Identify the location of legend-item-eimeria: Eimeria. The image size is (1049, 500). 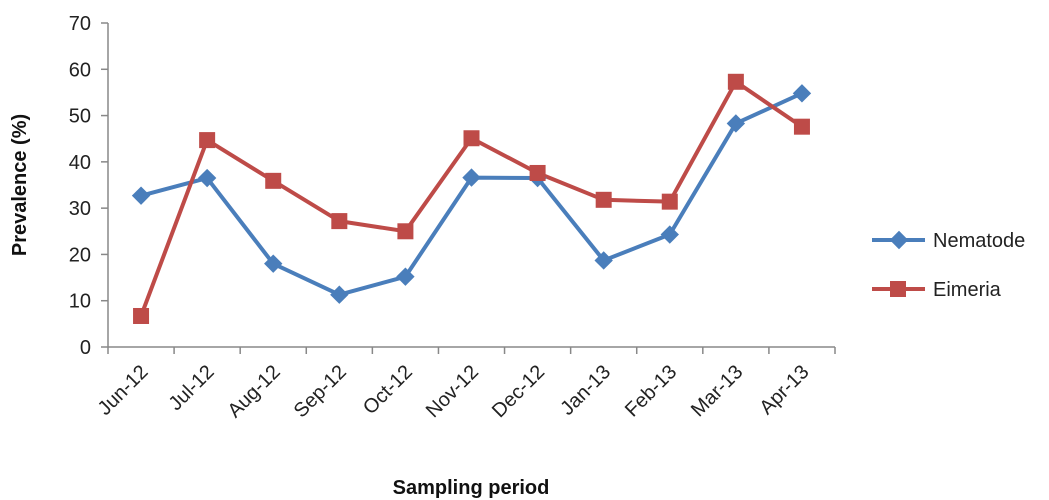
(937, 290).